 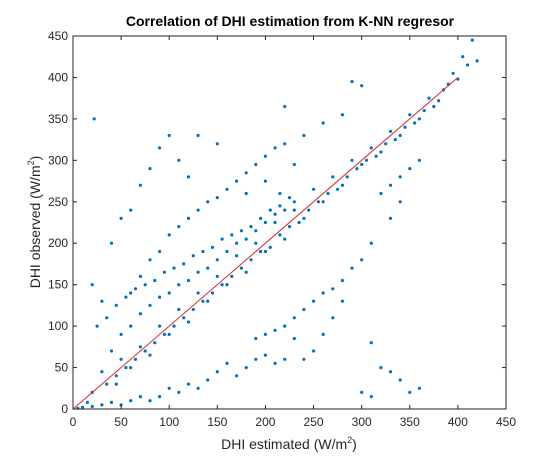 What do you see at coordinates (58, 160) in the screenshot?
I see `y-tick-label: 300` at bounding box center [58, 160].